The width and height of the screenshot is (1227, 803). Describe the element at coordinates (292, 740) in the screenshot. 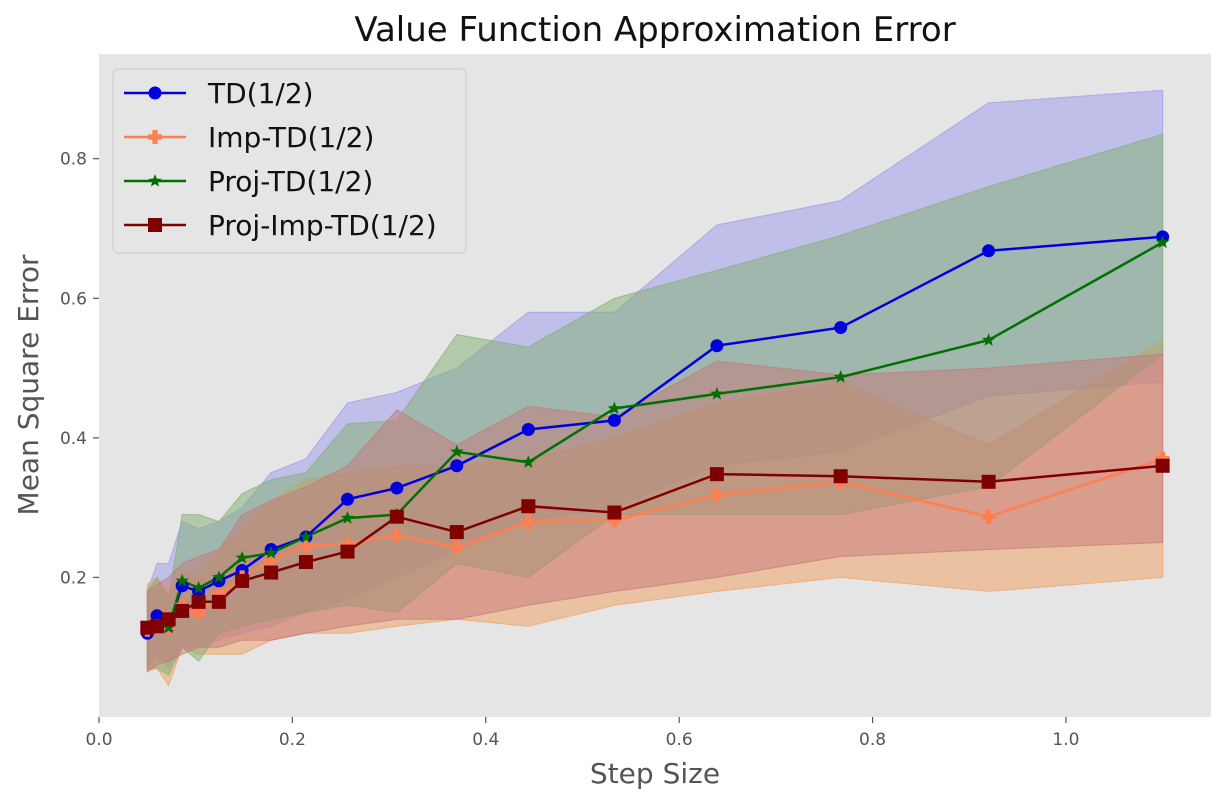

I see `x-tick-label: 0.2` at that location.